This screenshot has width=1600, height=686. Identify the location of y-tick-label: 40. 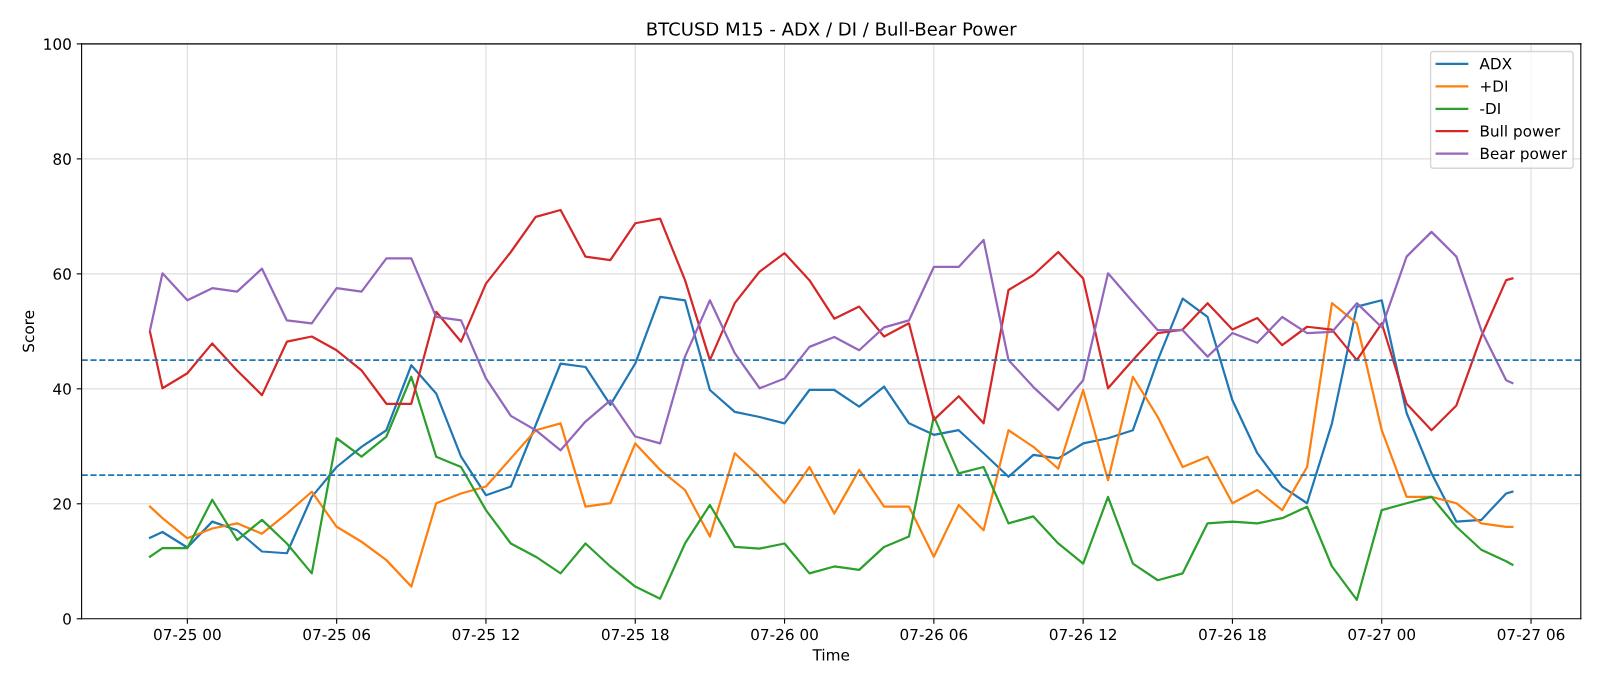
(62, 389).